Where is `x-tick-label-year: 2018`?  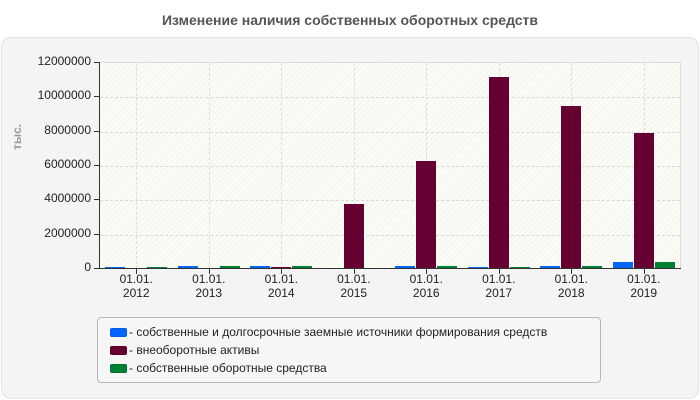 x-tick-label-year: 2018 is located at coordinates (571, 293).